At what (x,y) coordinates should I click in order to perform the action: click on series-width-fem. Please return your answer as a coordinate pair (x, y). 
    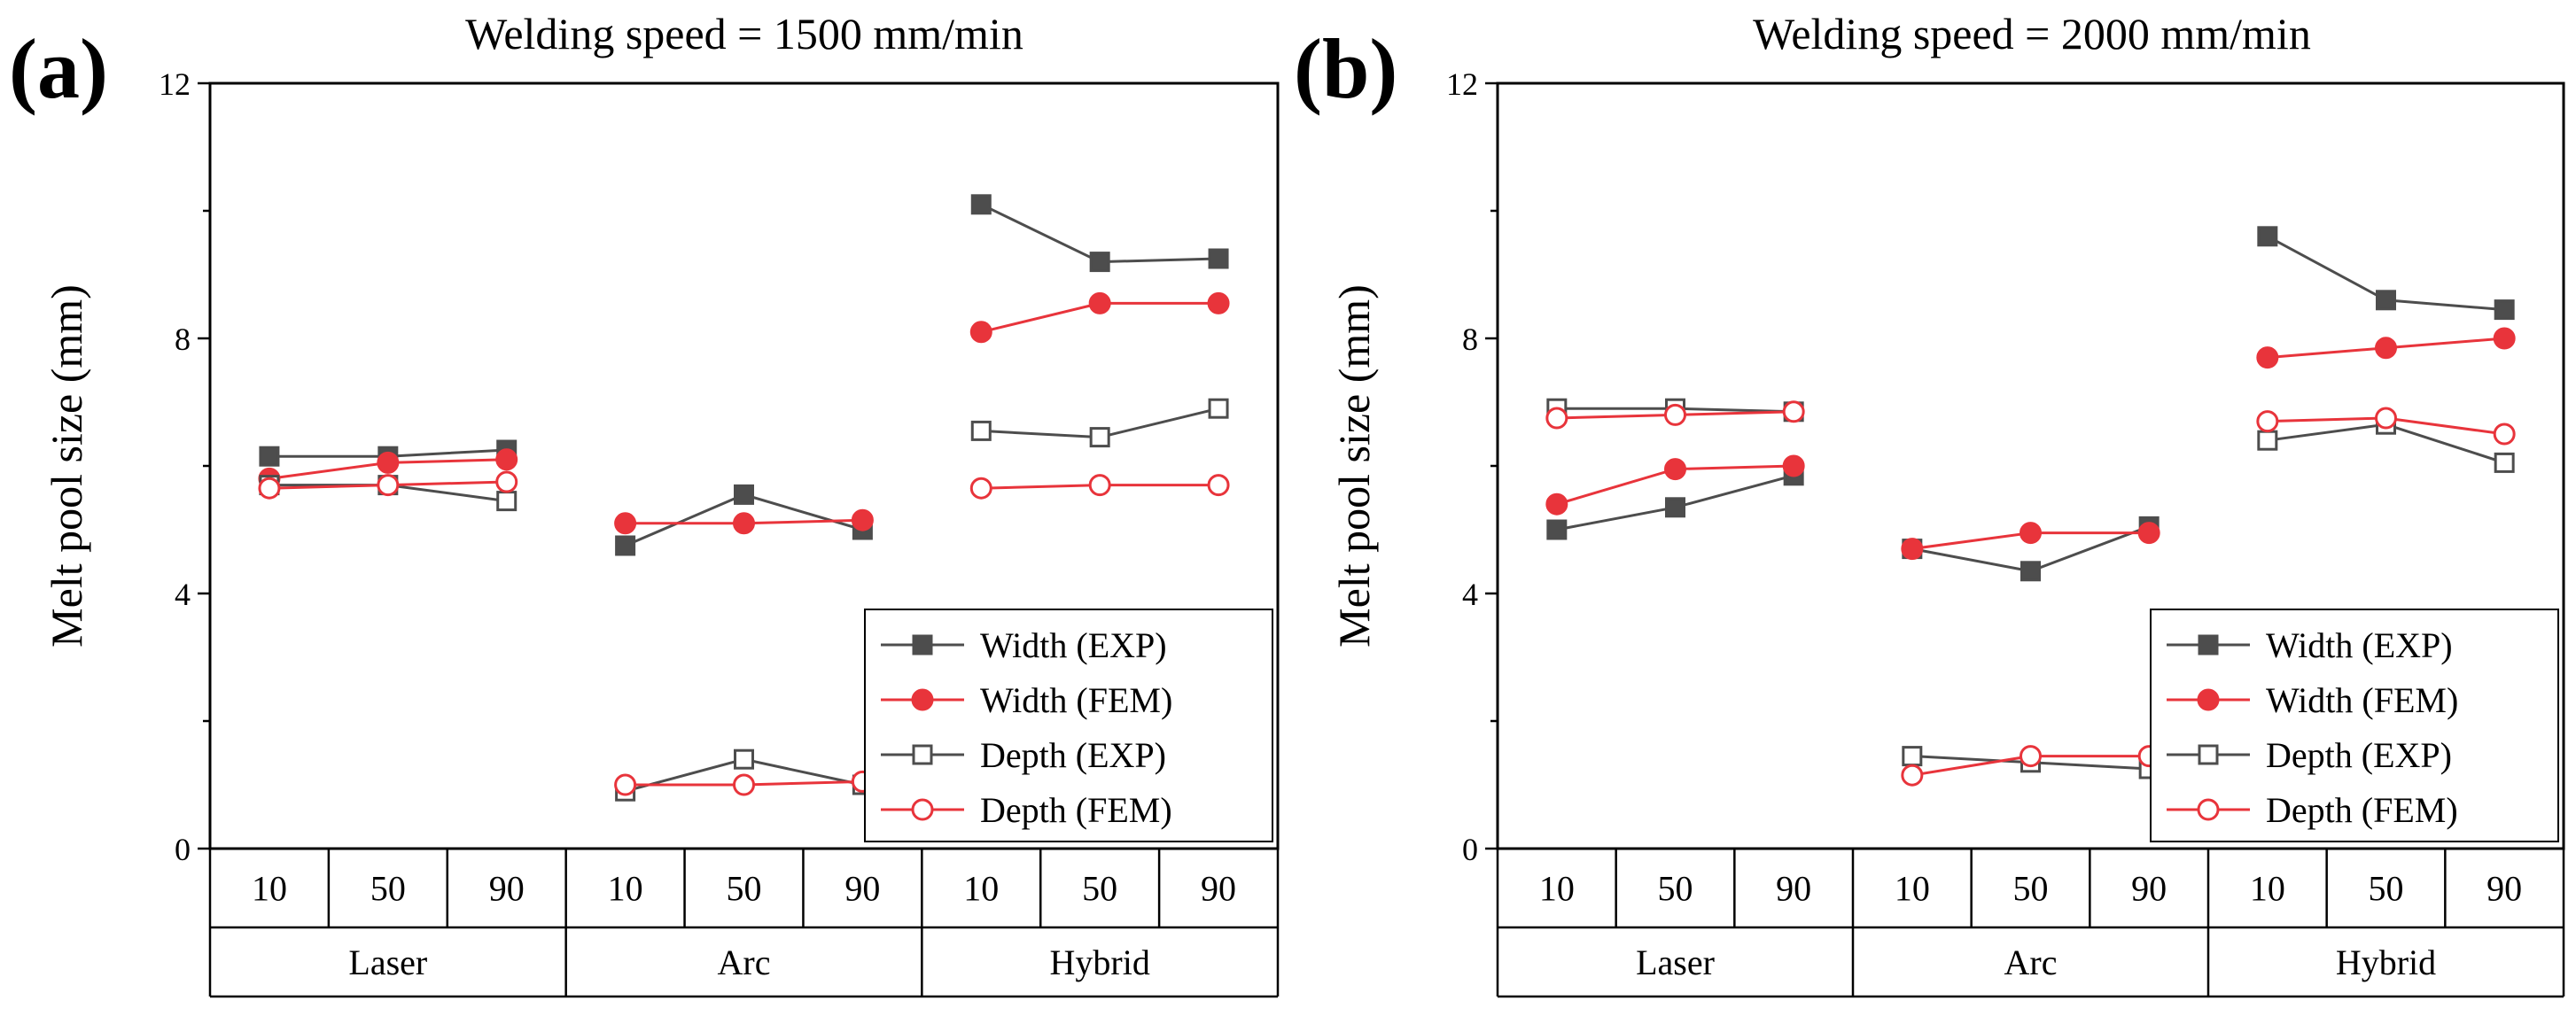
    Looking at the image, I should click on (2030, 444).